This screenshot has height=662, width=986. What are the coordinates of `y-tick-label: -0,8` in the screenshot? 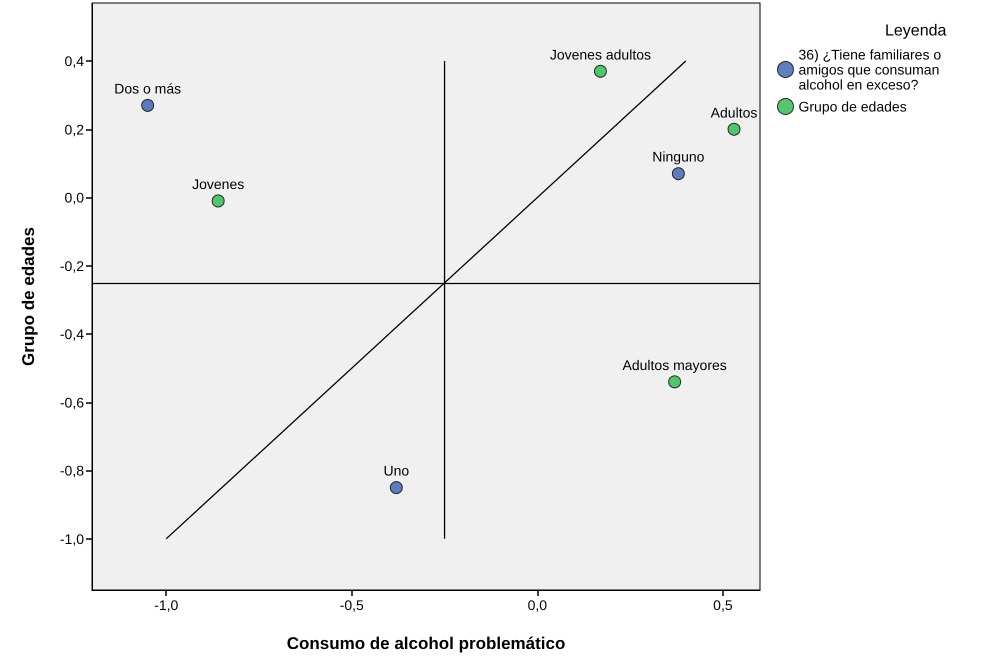 It's located at (72, 470).